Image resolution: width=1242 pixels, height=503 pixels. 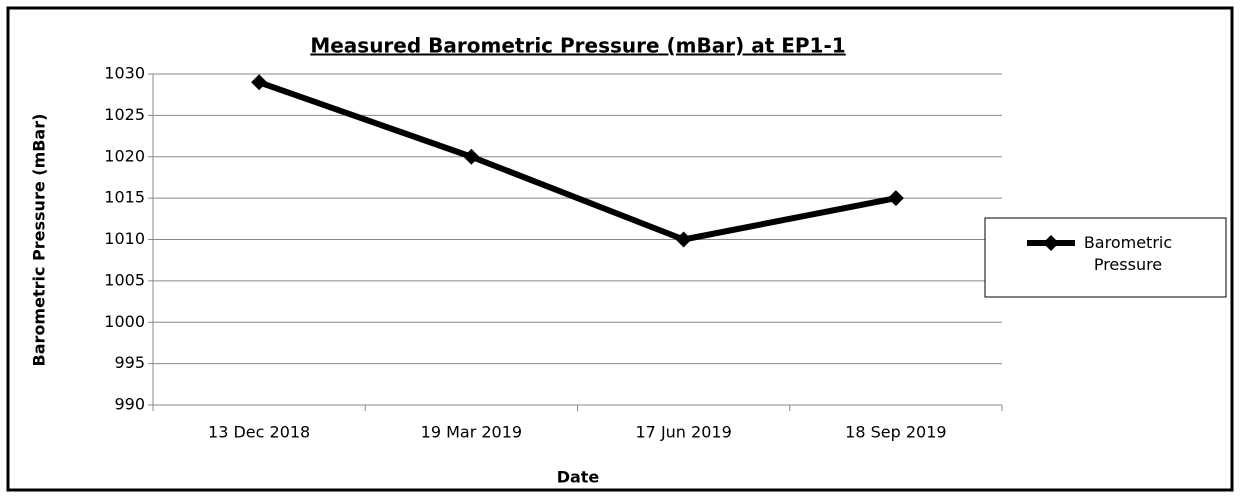 What do you see at coordinates (471, 432) in the screenshot?
I see `x-tick-label: 19 Mar 2019` at bounding box center [471, 432].